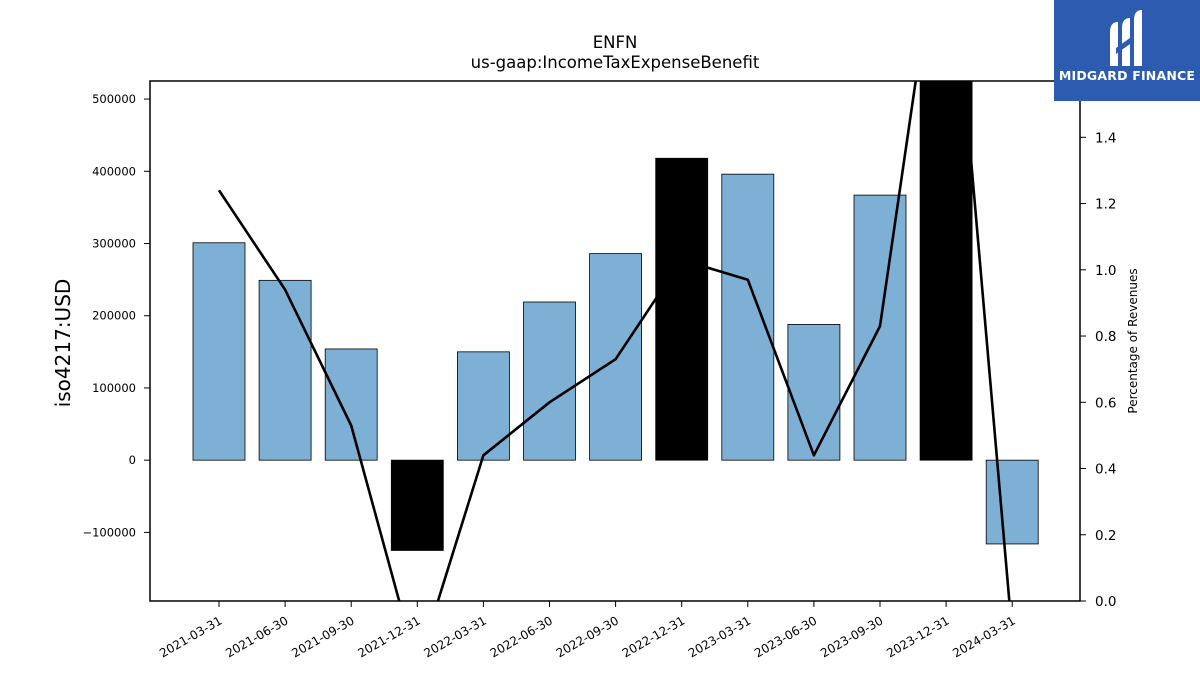 This screenshot has height=675, width=1200. Describe the element at coordinates (1105, 470) in the screenshot. I see `y2-tick-label: 0.4` at that location.